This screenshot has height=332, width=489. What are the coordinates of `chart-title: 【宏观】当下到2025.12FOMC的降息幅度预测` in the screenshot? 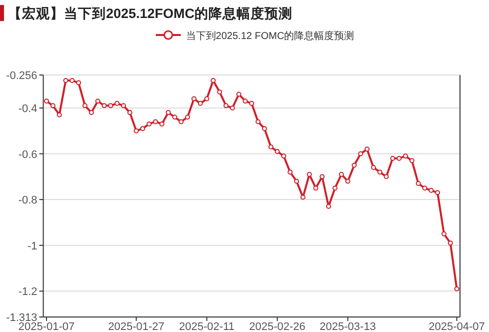 It's located at (150, 13).